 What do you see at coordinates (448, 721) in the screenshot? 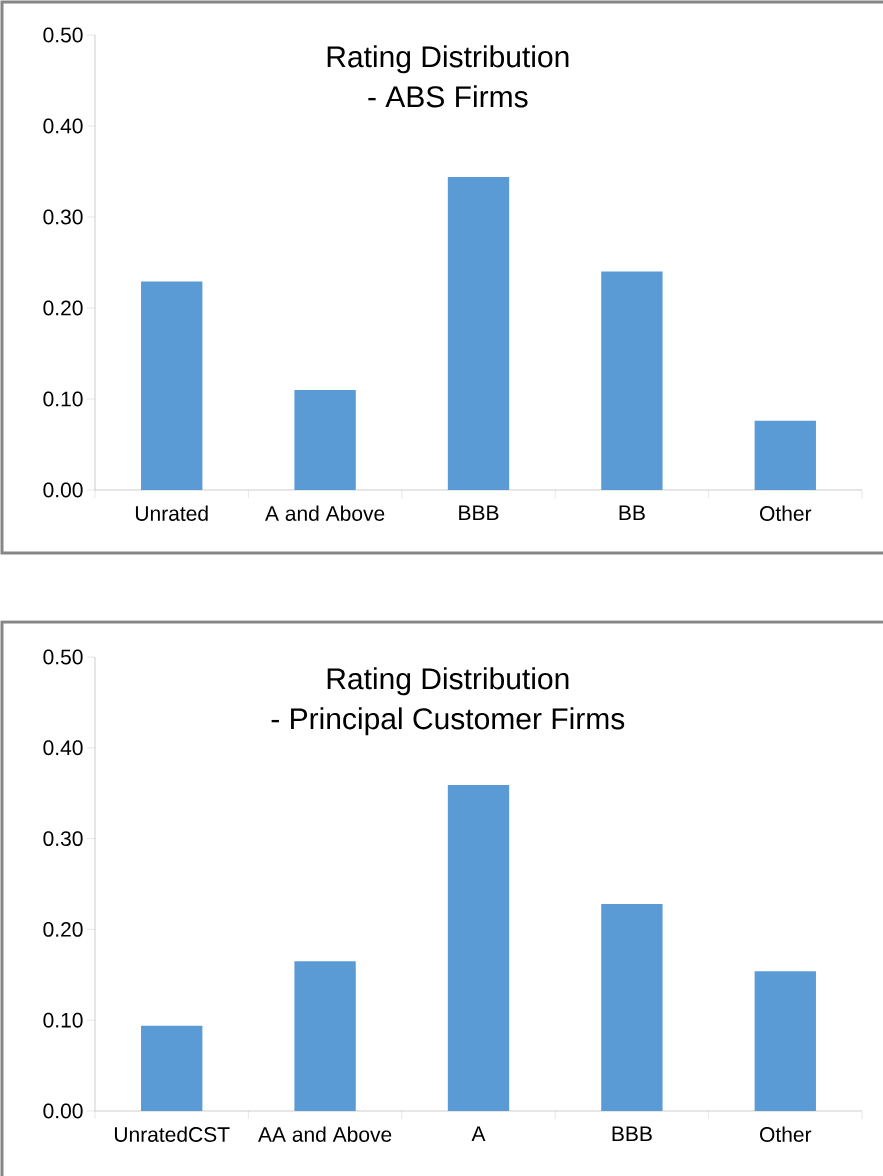
I see `text: - Principal Customer Firms` at bounding box center [448, 721].